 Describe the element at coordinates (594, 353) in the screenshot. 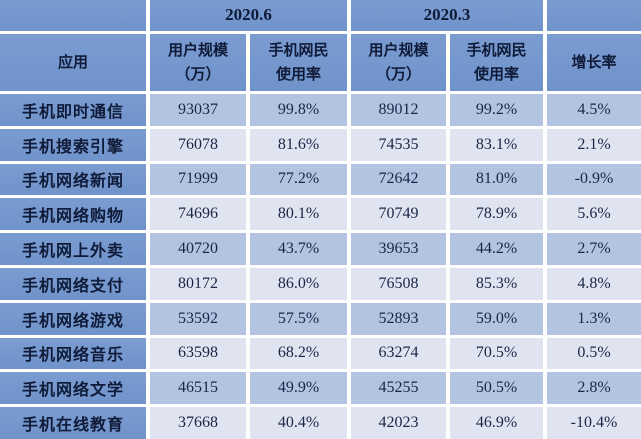

I see `cell-growth-rate: 0.5%` at that location.